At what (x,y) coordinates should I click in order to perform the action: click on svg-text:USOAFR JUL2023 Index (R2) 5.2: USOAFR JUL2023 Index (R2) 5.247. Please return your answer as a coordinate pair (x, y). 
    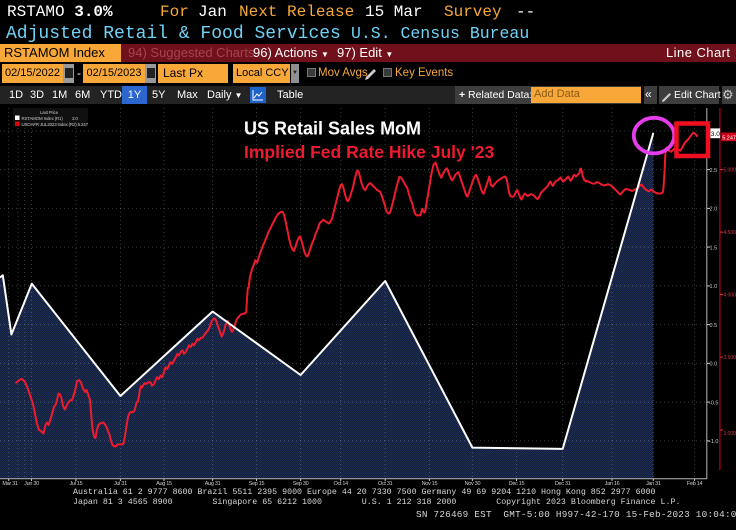
    Looking at the image, I should click on (55, 124).